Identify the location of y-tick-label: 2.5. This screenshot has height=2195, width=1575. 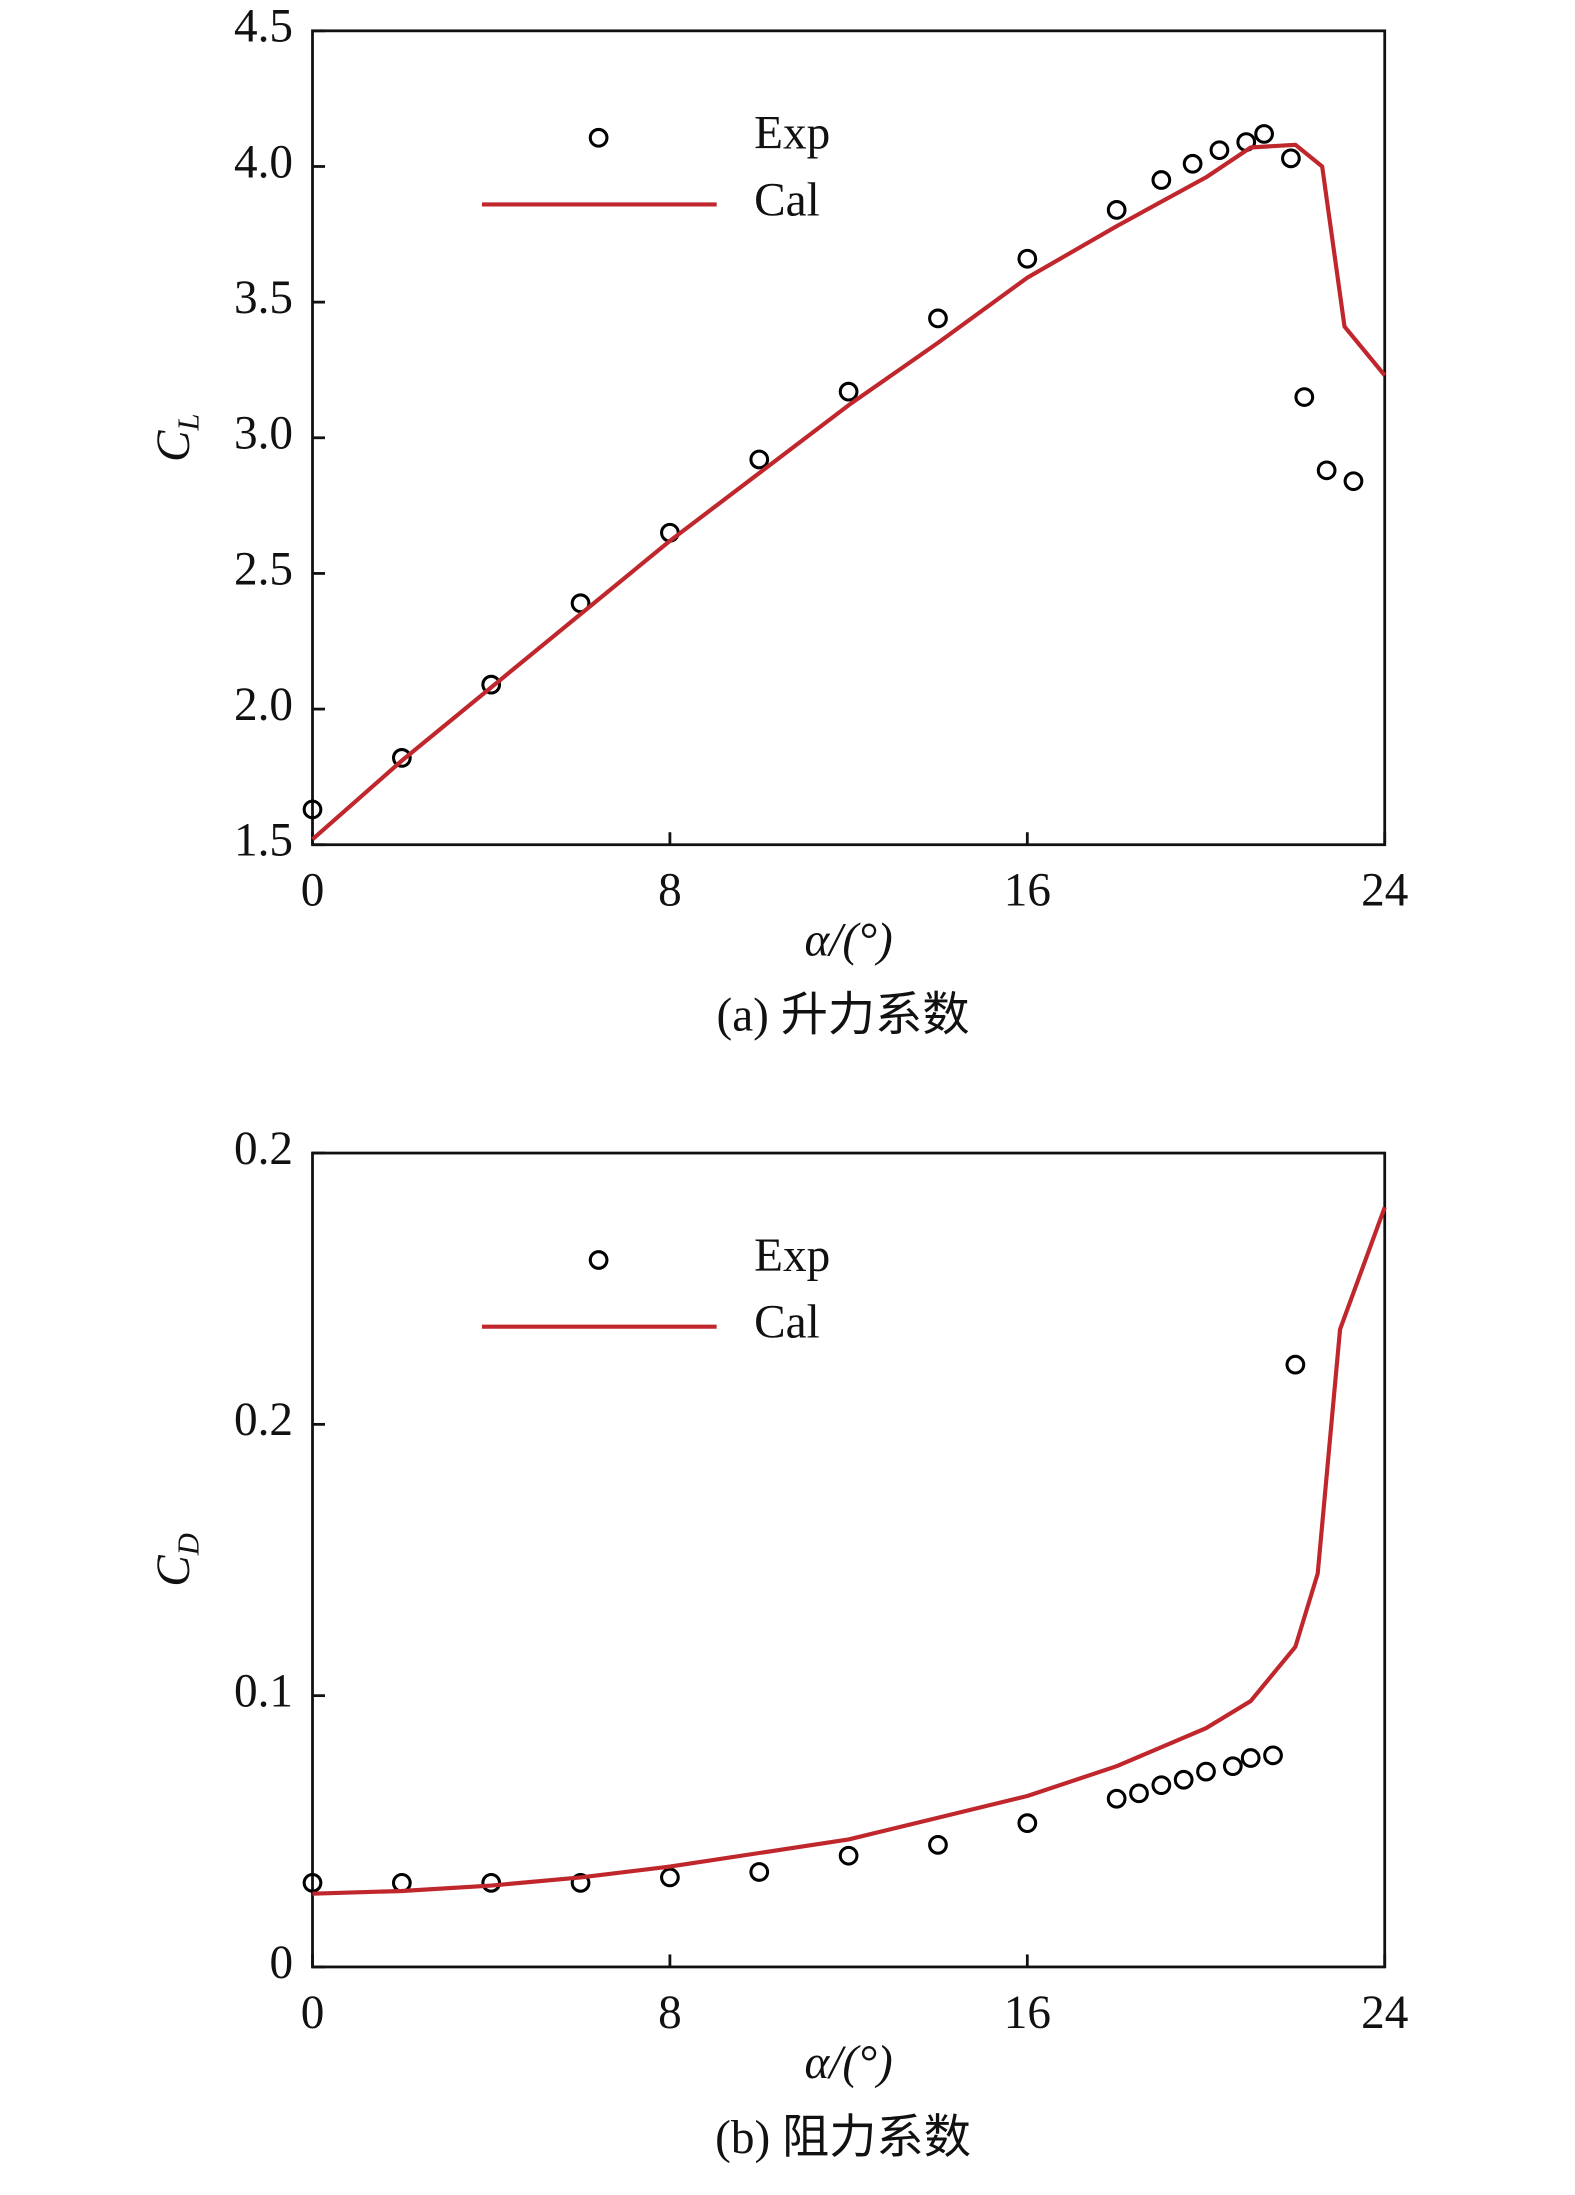
(263, 569).